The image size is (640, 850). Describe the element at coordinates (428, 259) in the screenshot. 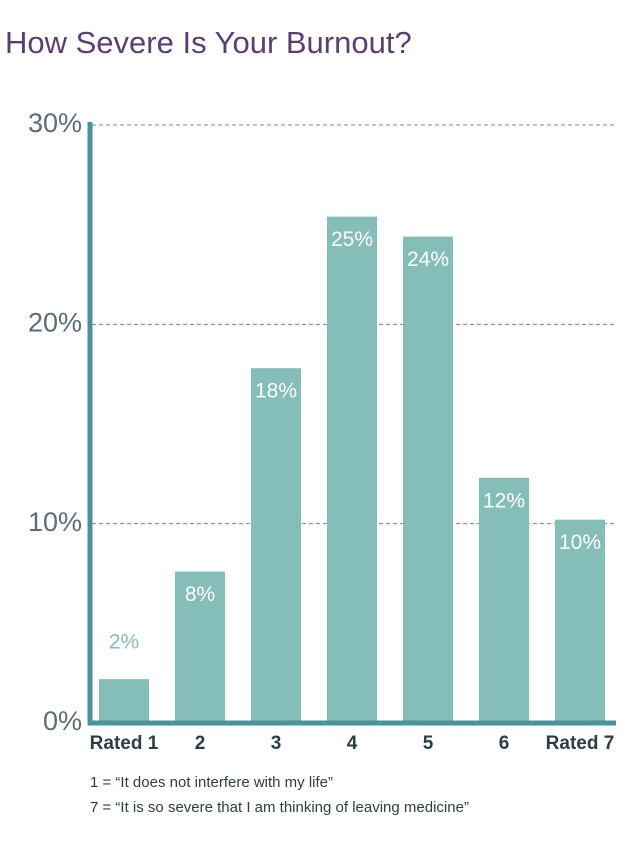

I see `data-label: 24%` at that location.